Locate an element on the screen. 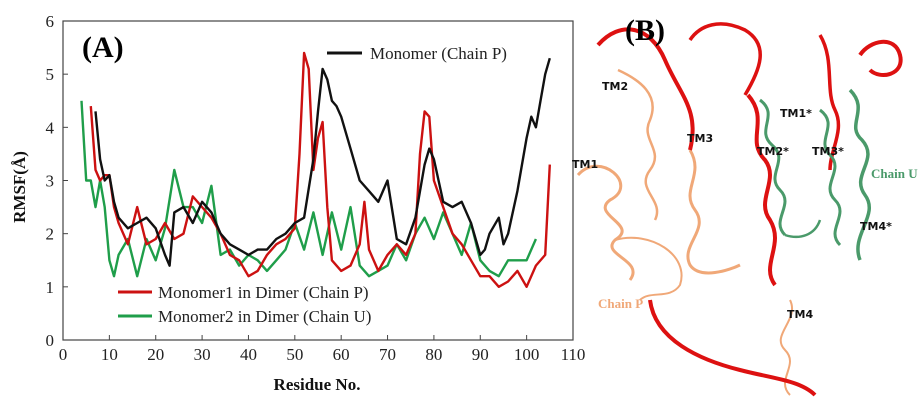 This screenshot has width=923, height=404. helix-label-tm3-star: TM3* is located at coordinates (828, 151).